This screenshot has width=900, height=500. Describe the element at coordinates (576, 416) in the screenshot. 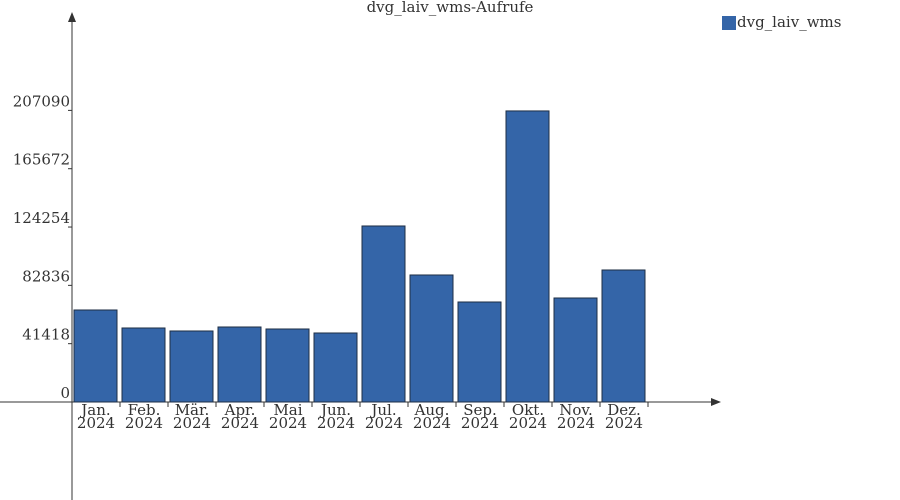

I see `x-tick-label: Nov. 2024` at that location.